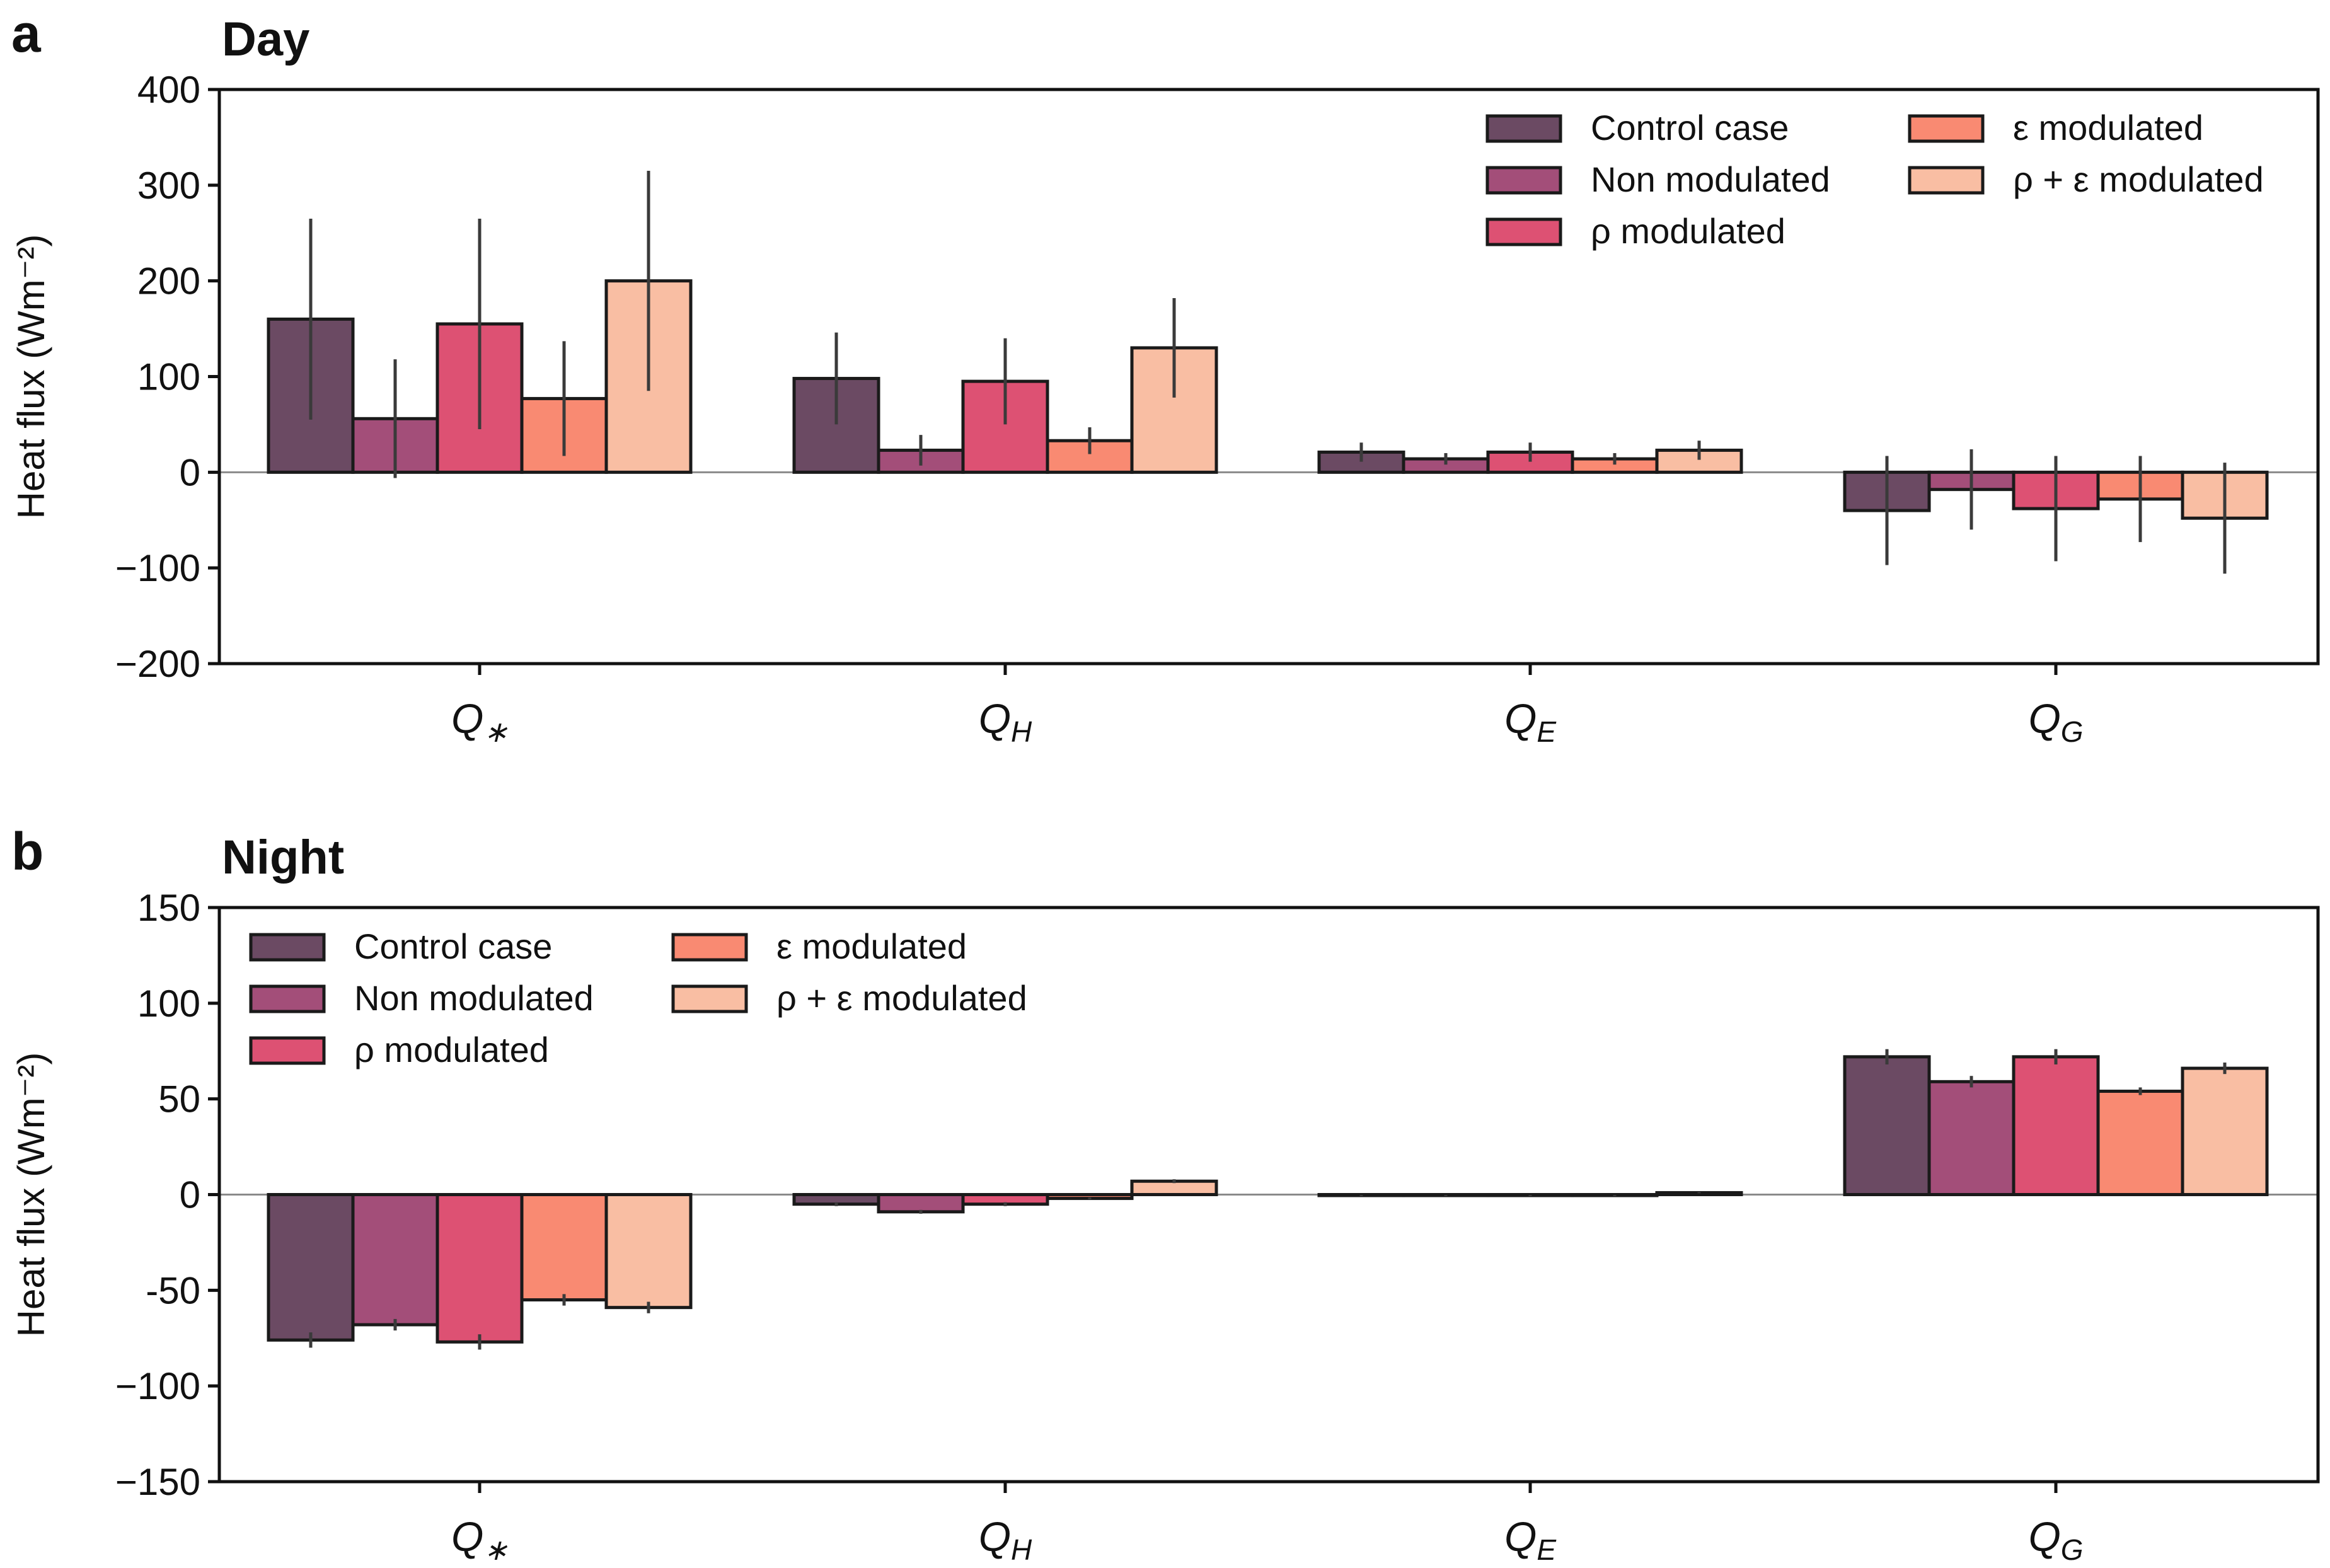  Describe the element at coordinates (168, 186) in the screenshot. I see `y-tick-label: 300` at that location.